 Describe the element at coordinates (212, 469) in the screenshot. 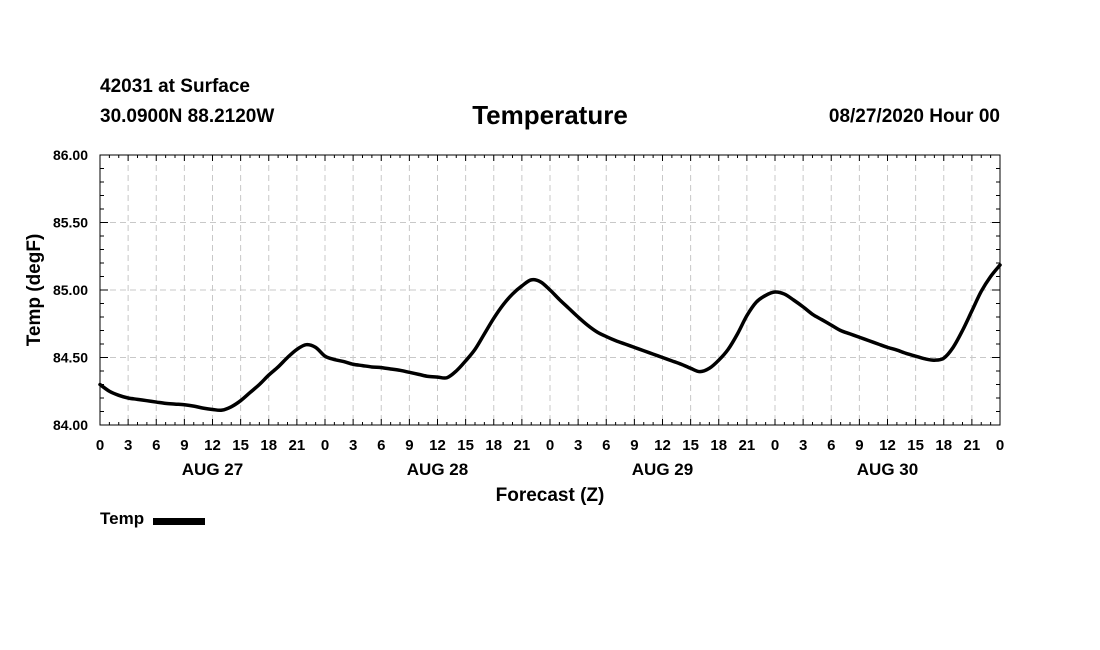

I see `day-label: AUG 27` at that location.